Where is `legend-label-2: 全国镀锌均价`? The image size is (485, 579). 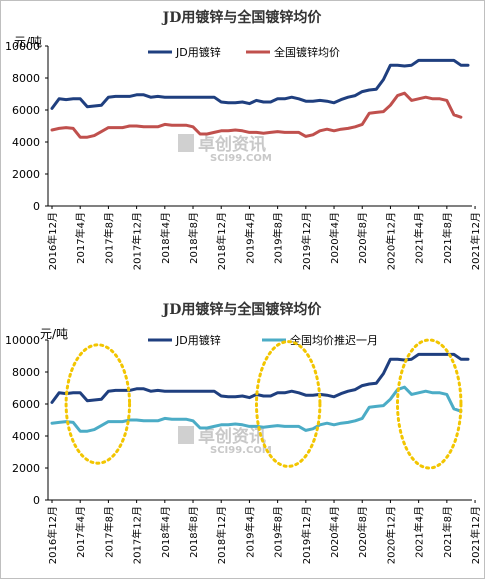 legend-label-2: 全国镀锌均价 is located at coordinates (307, 52).